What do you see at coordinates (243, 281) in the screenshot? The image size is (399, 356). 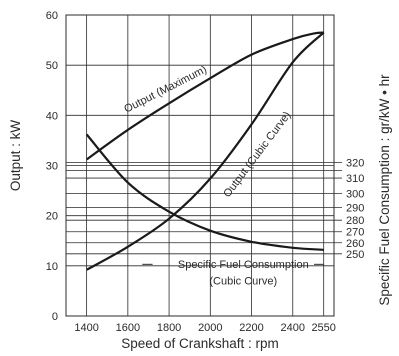 I see `fuel-consumption-label-line2: (Cubic Curve)` at bounding box center [243, 281].